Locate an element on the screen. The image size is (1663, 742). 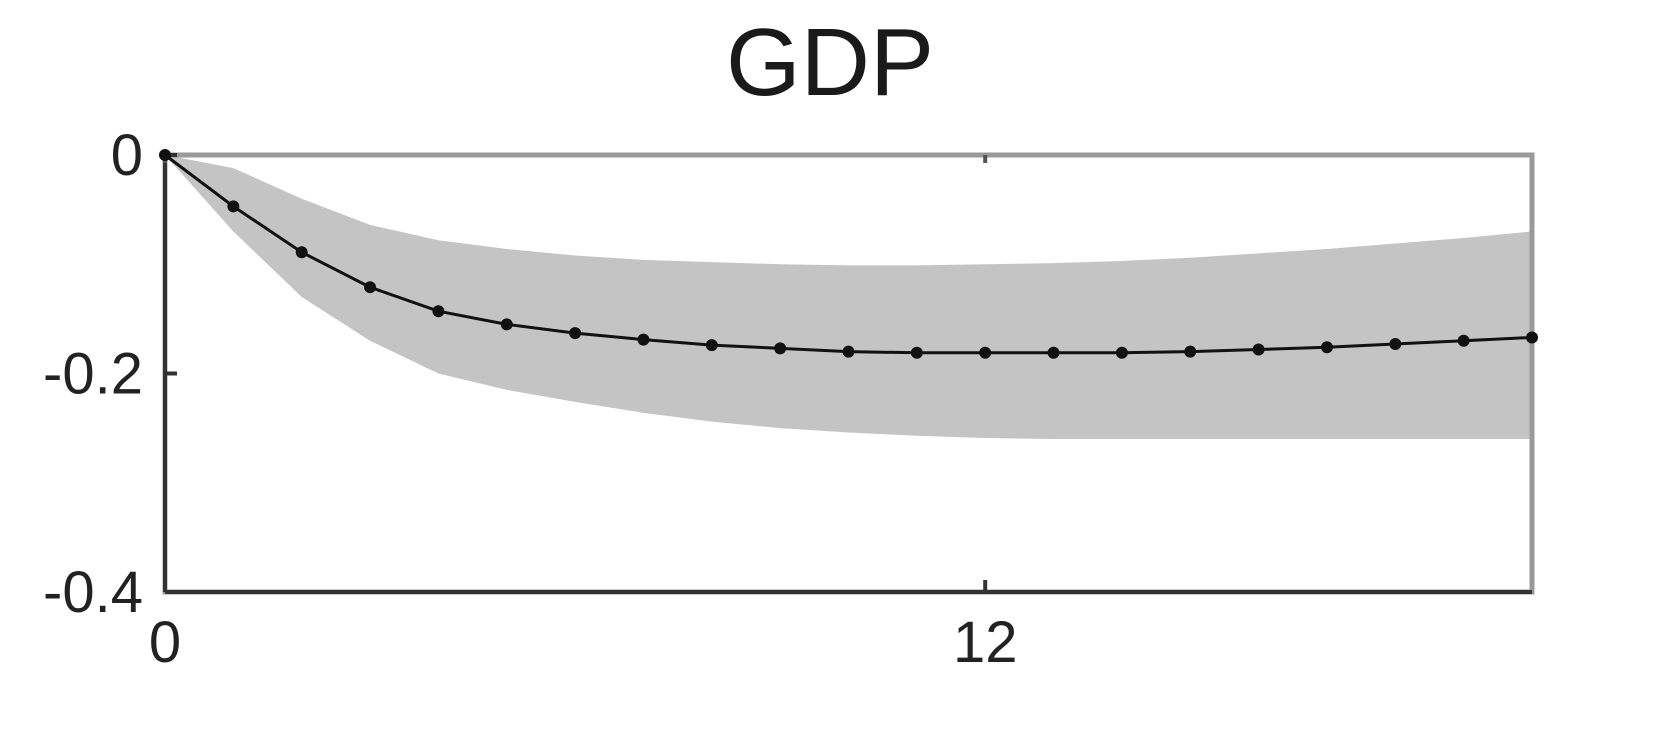
y-tick-label: 0 is located at coordinates (127, 155).